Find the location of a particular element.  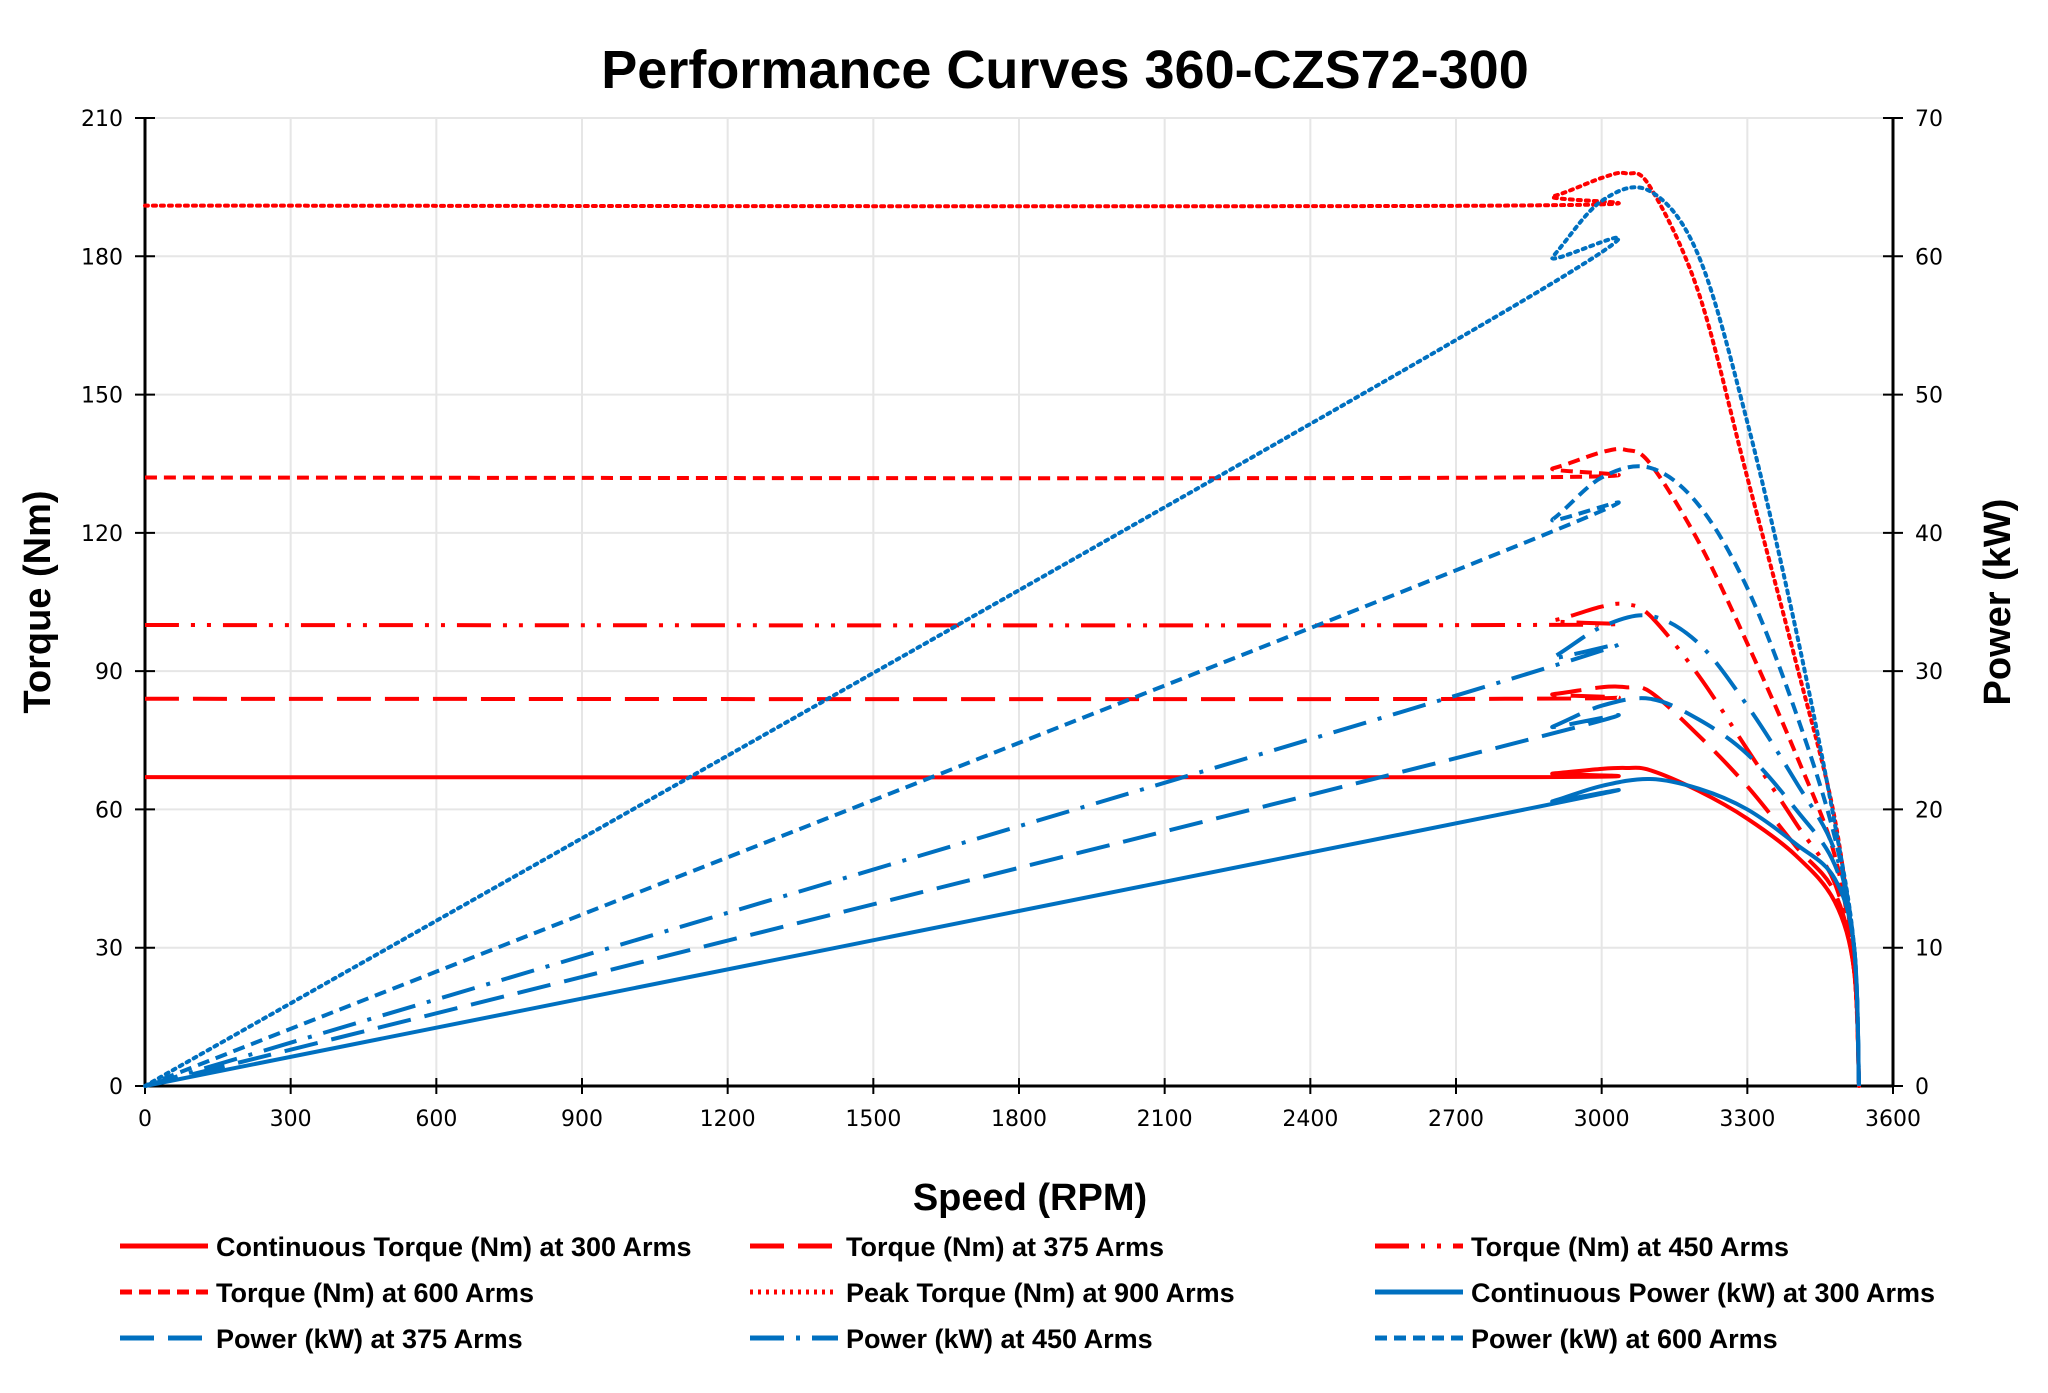

y2-tick-label: 40 is located at coordinates (1929, 534).